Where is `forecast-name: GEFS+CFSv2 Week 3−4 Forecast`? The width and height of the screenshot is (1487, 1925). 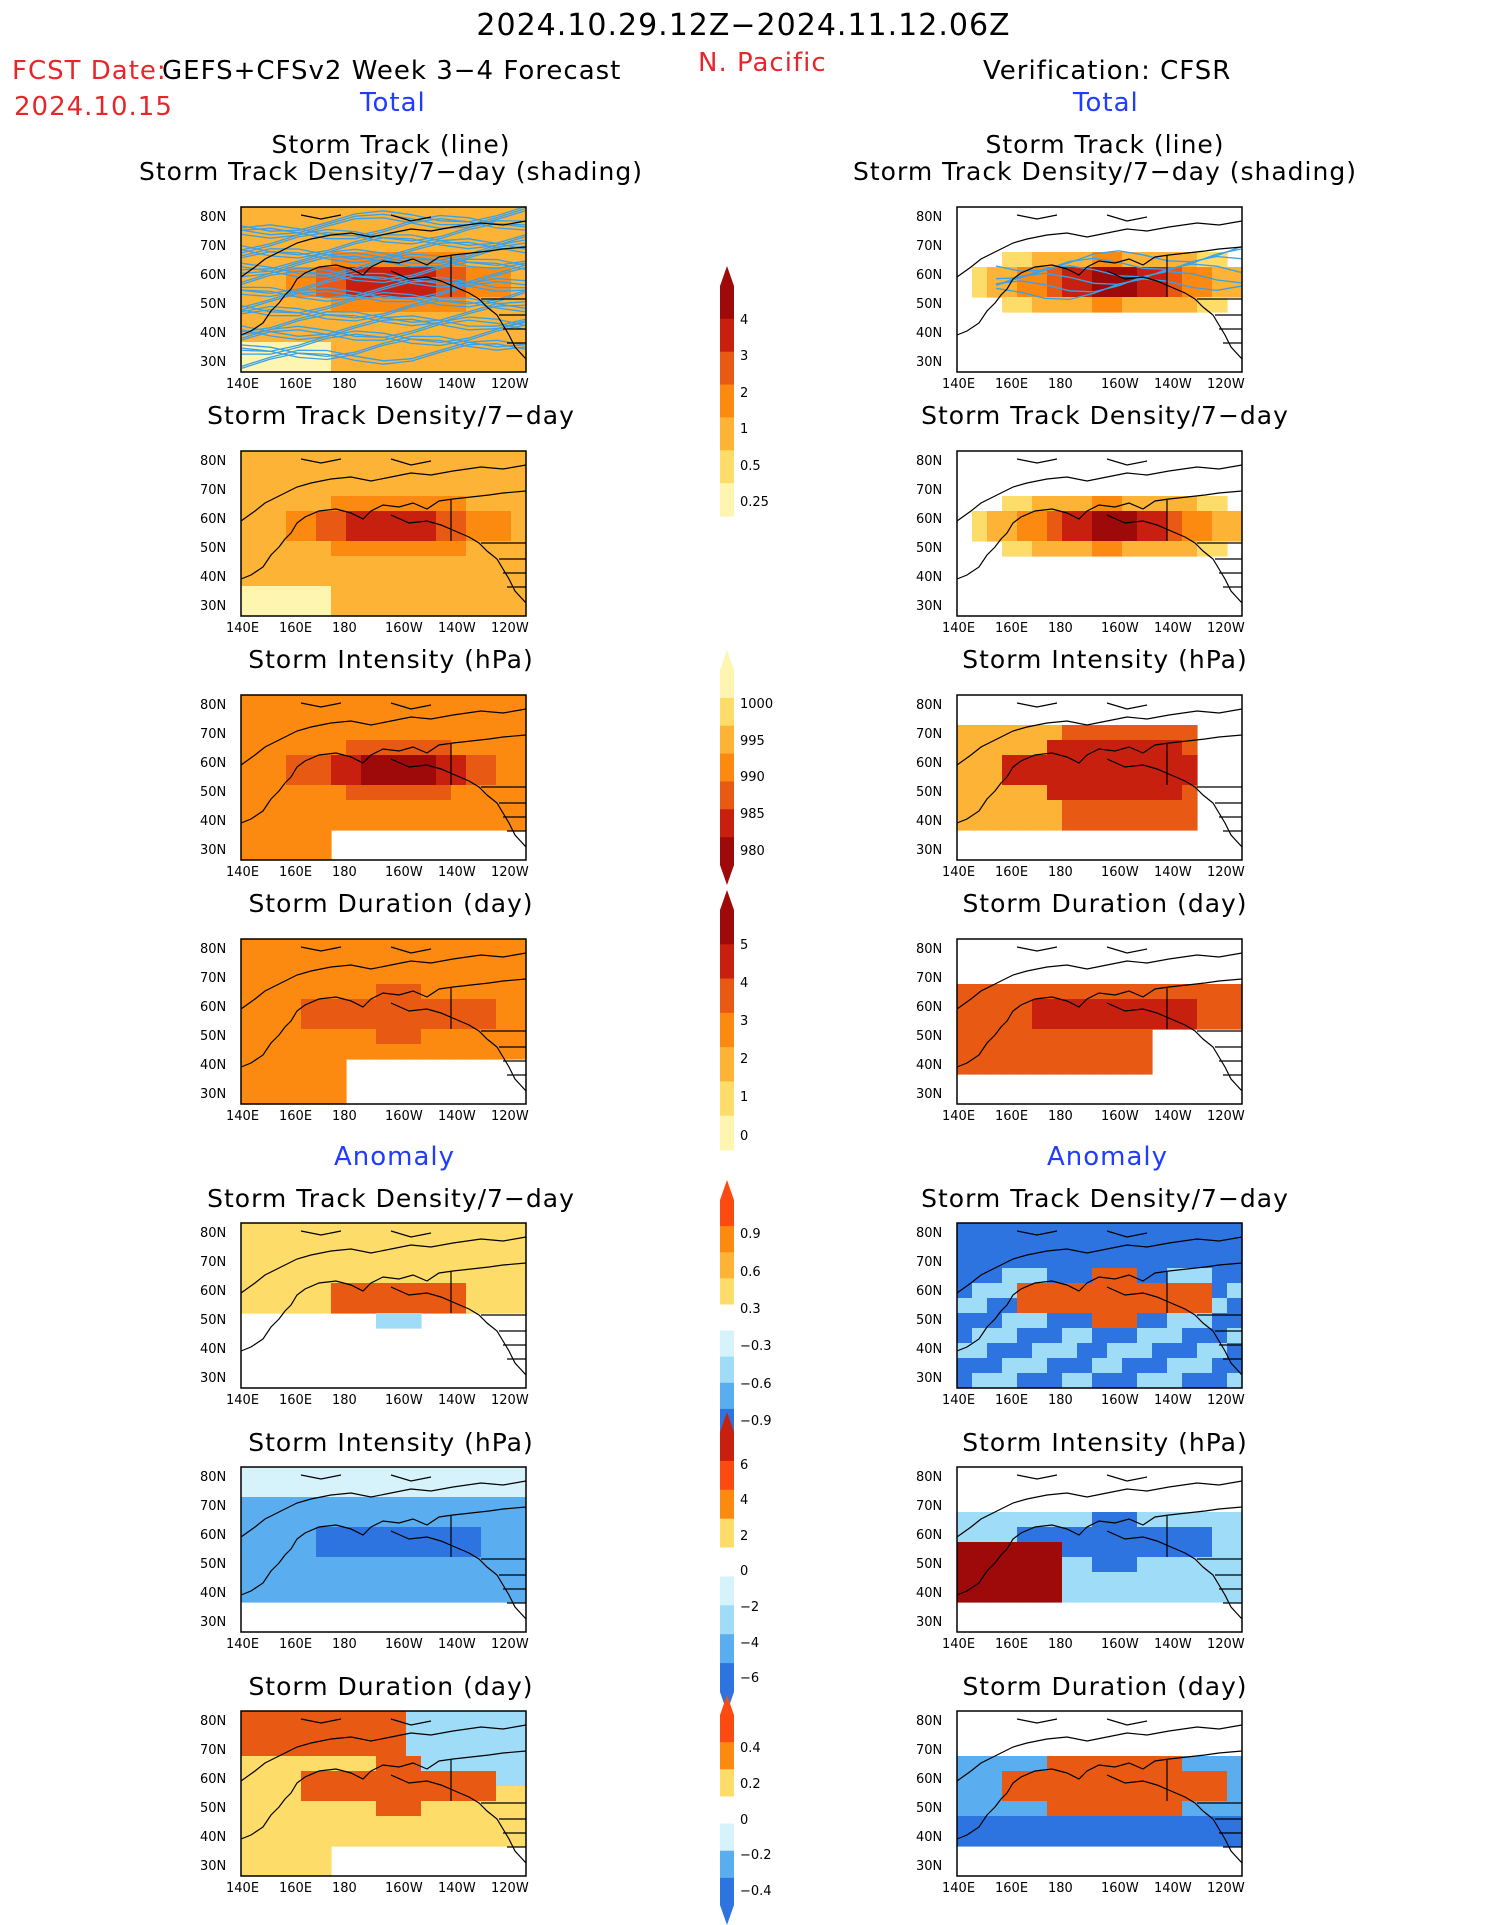 forecast-name: GEFS+CFSv2 Week 3−4 Forecast is located at coordinates (392, 71).